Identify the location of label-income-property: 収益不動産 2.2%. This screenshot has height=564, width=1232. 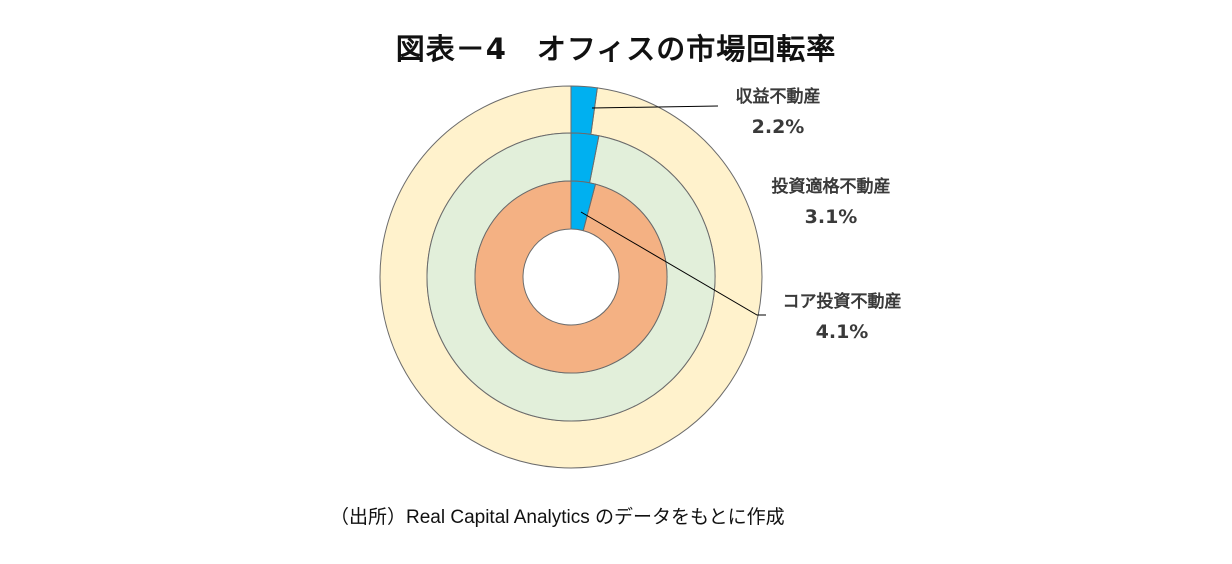
(778, 112).